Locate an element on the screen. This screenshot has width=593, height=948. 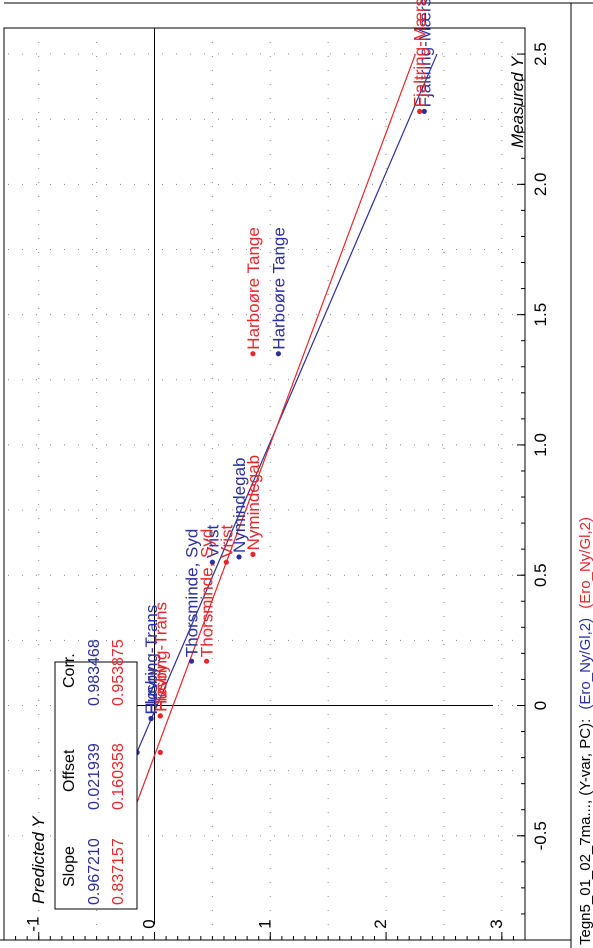
point-label-blue: Husby is located at coordinates (151, 690).